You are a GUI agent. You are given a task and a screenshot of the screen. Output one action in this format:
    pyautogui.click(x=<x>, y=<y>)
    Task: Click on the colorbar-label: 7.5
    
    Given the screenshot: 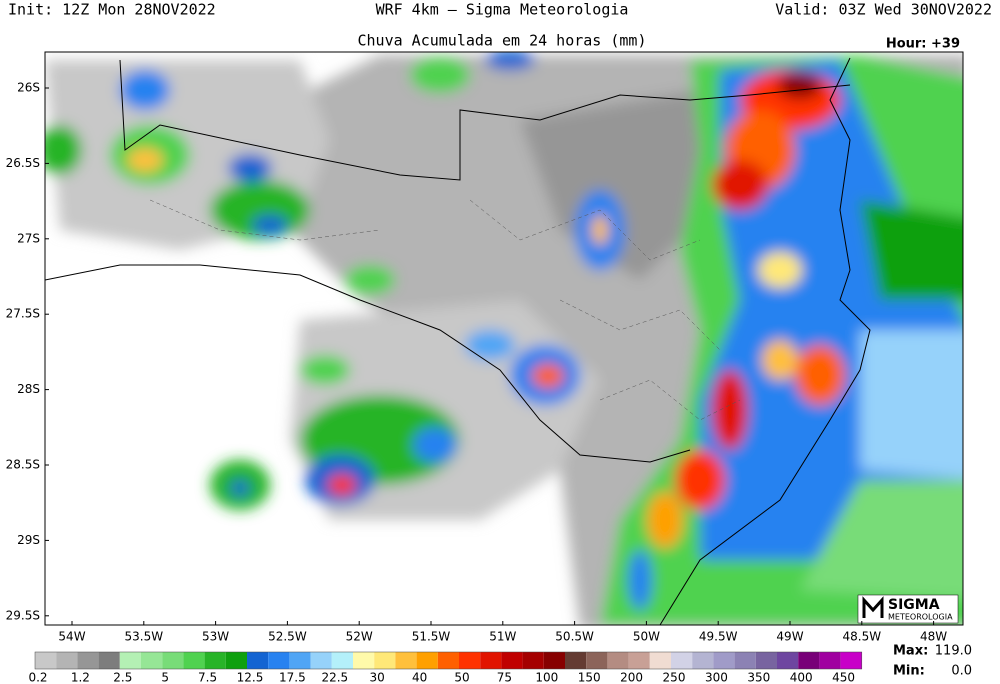 What is the action you would take?
    pyautogui.click(x=207, y=677)
    